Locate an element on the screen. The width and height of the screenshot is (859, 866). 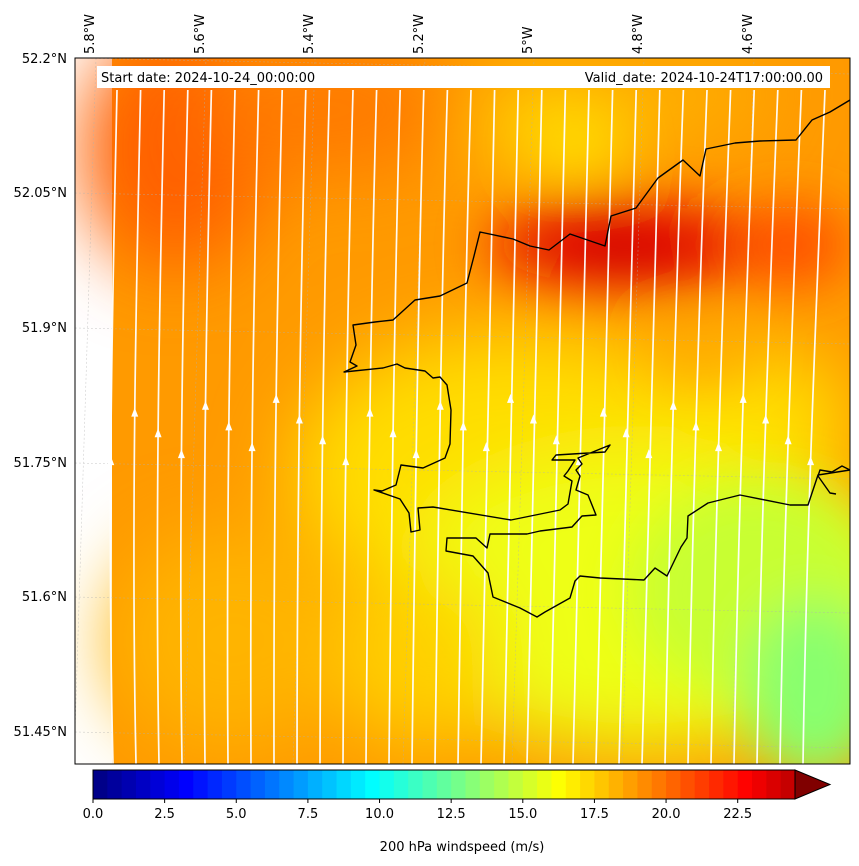
colorbar-ticks: 0.0 2.5 5.0 7.5 10.0 12.5 15.0 17.5 20.0 22.5 is located at coordinates (417, 810).